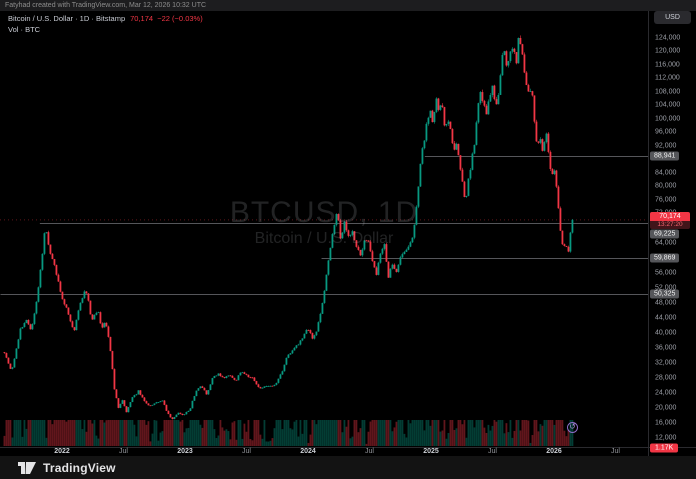 The image size is (696, 479). What do you see at coordinates (666, 200) in the screenshot?
I see `price-tick: 76,000` at bounding box center [666, 200].